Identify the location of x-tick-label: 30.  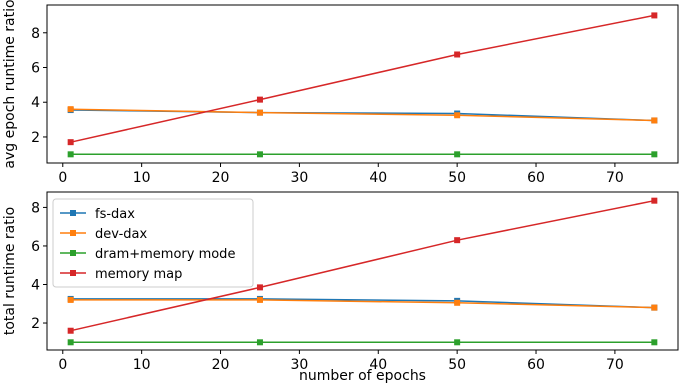
(299, 178).